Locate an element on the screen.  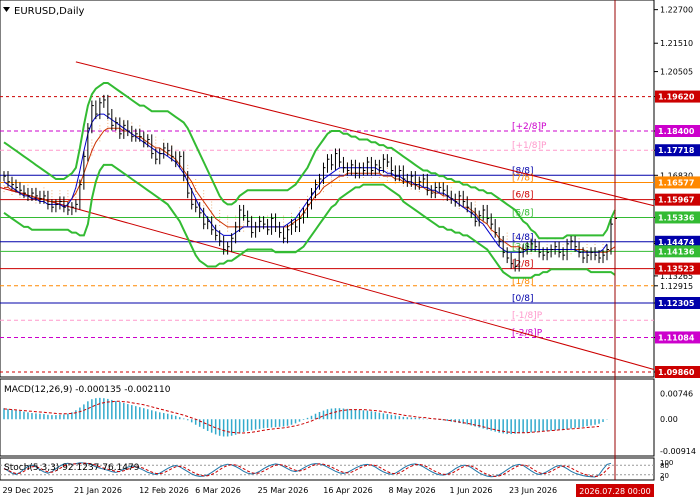
murrey-level-label: [+1/8]P is located at coordinates (529, 146).